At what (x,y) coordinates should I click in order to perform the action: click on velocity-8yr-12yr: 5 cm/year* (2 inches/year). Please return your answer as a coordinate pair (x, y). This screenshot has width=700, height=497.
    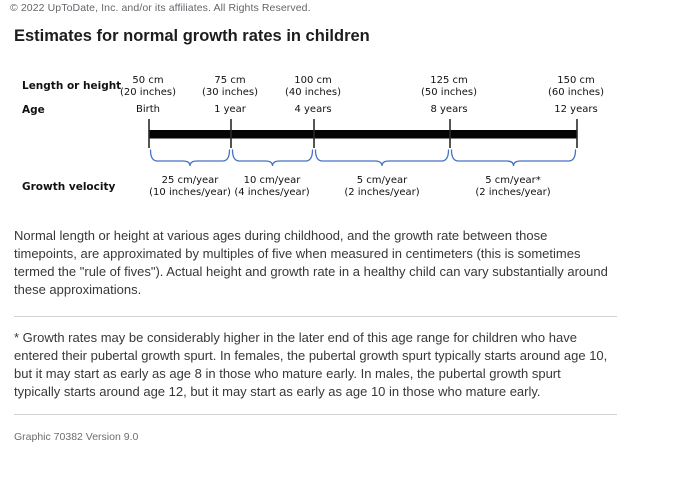
    Looking at the image, I should click on (513, 187).